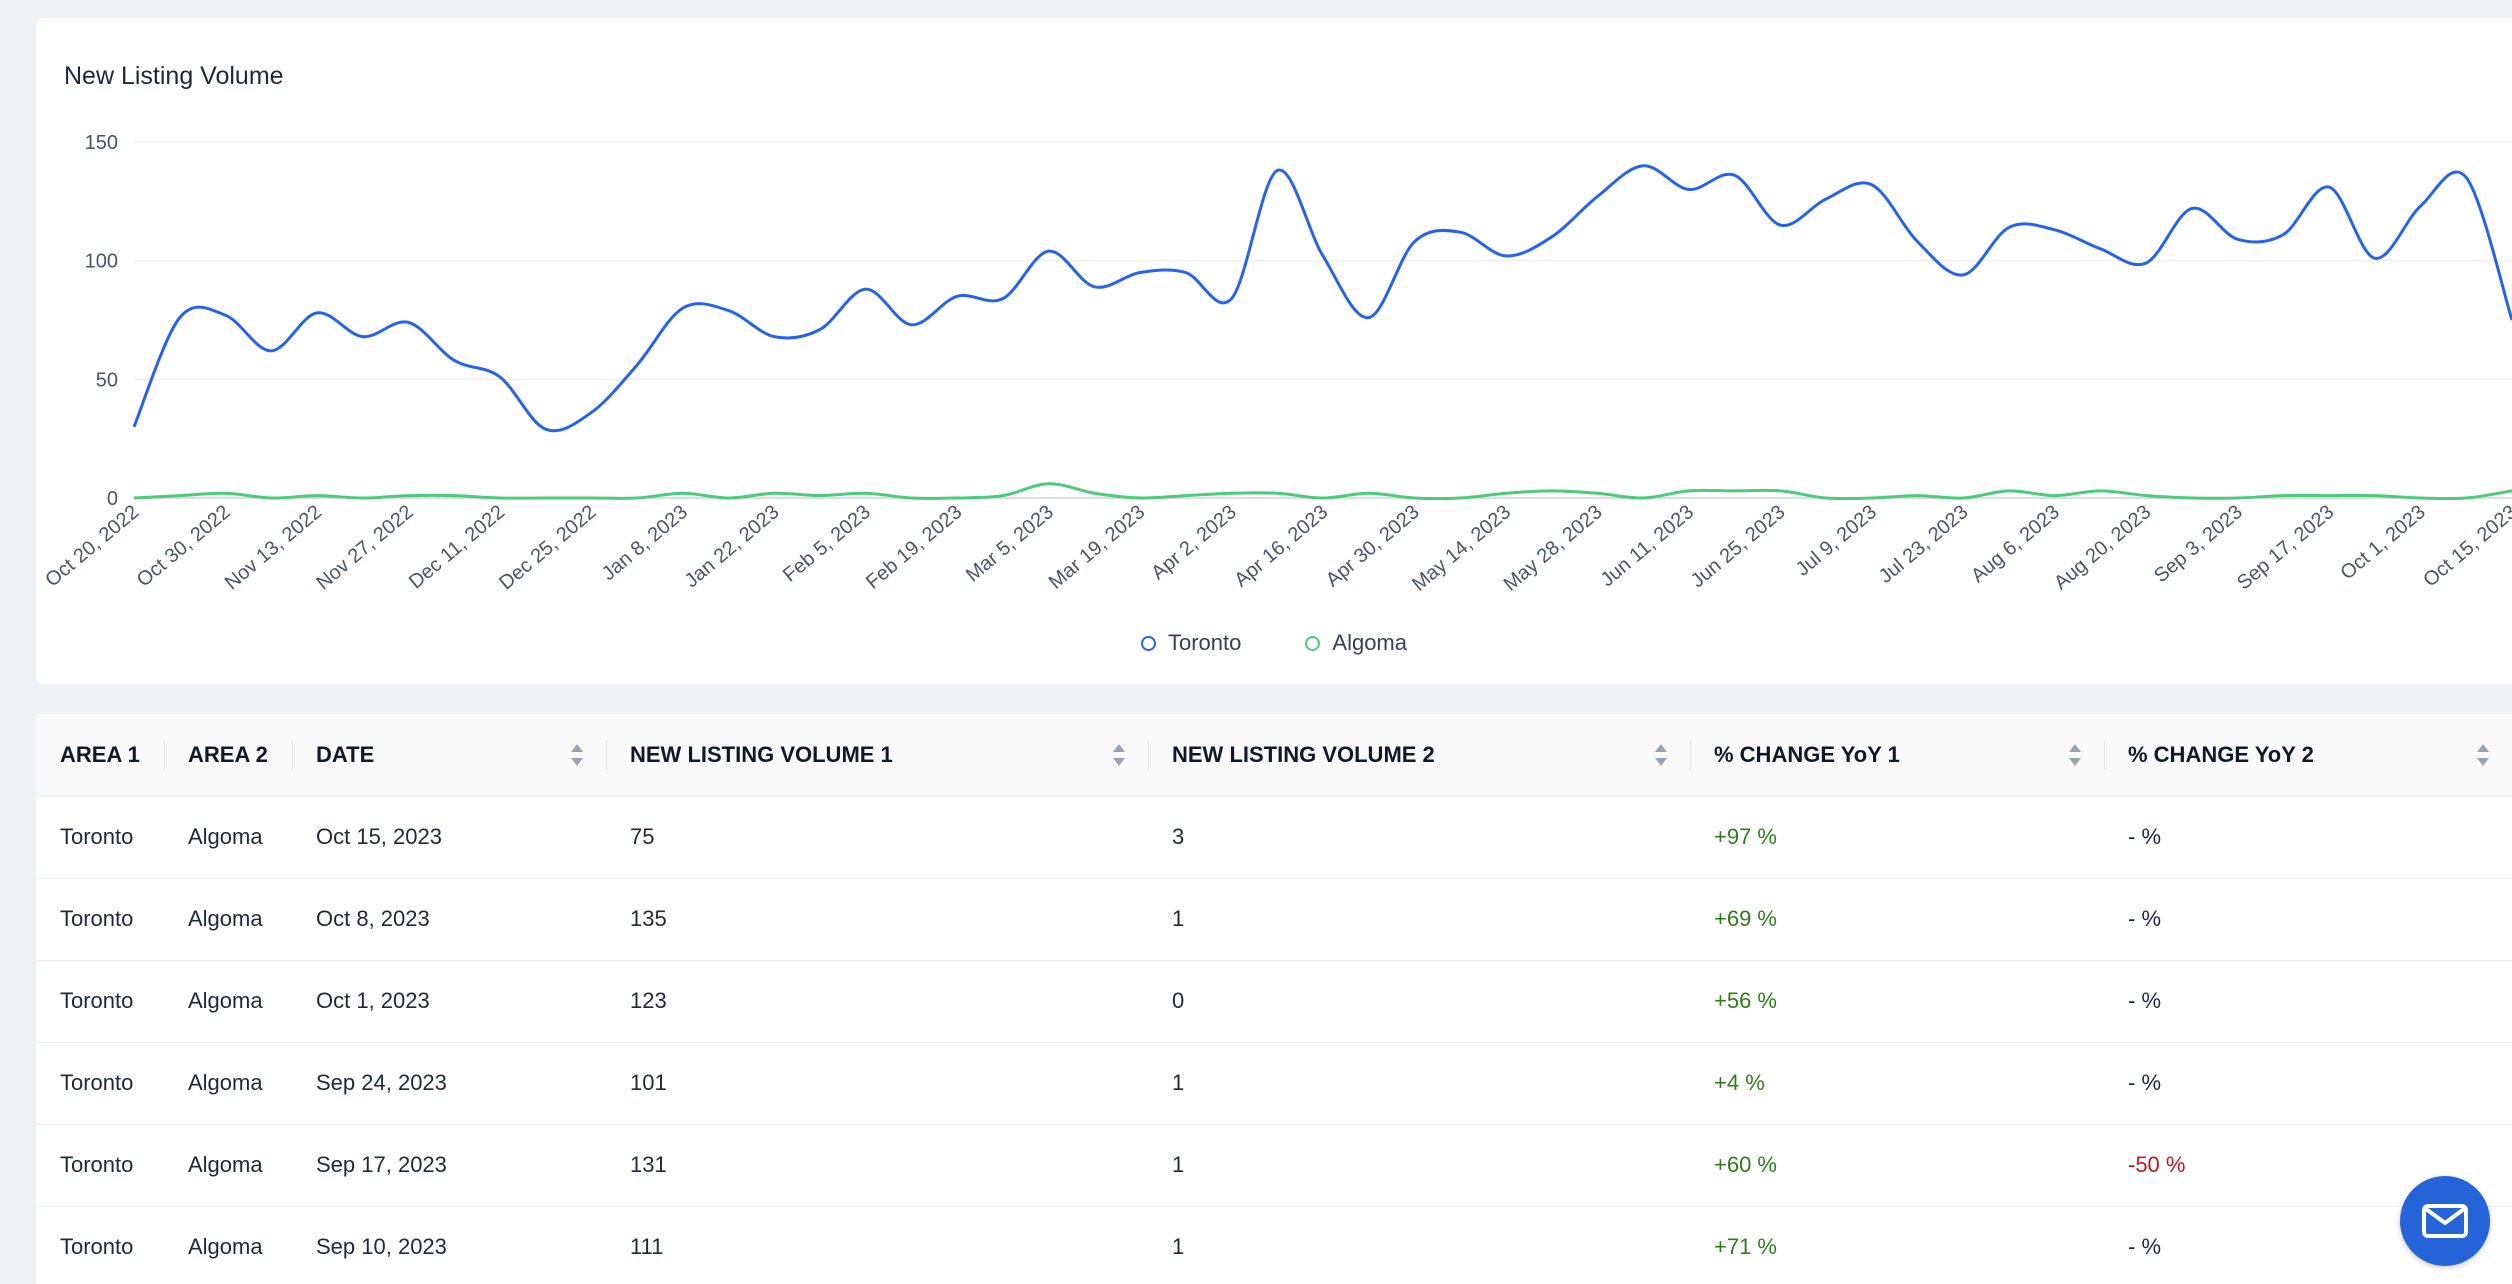 Image resolution: width=2512 pixels, height=1284 pixels. I want to click on x-tick-label: Feb 5, 2023, so click(827, 543).